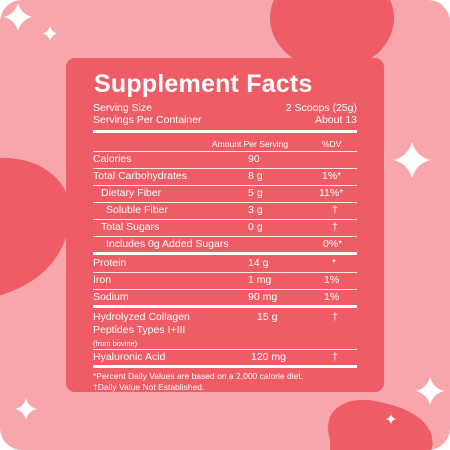  Describe the element at coordinates (122, 108) in the screenshot. I see `serving-size-label: Serving Size` at that location.